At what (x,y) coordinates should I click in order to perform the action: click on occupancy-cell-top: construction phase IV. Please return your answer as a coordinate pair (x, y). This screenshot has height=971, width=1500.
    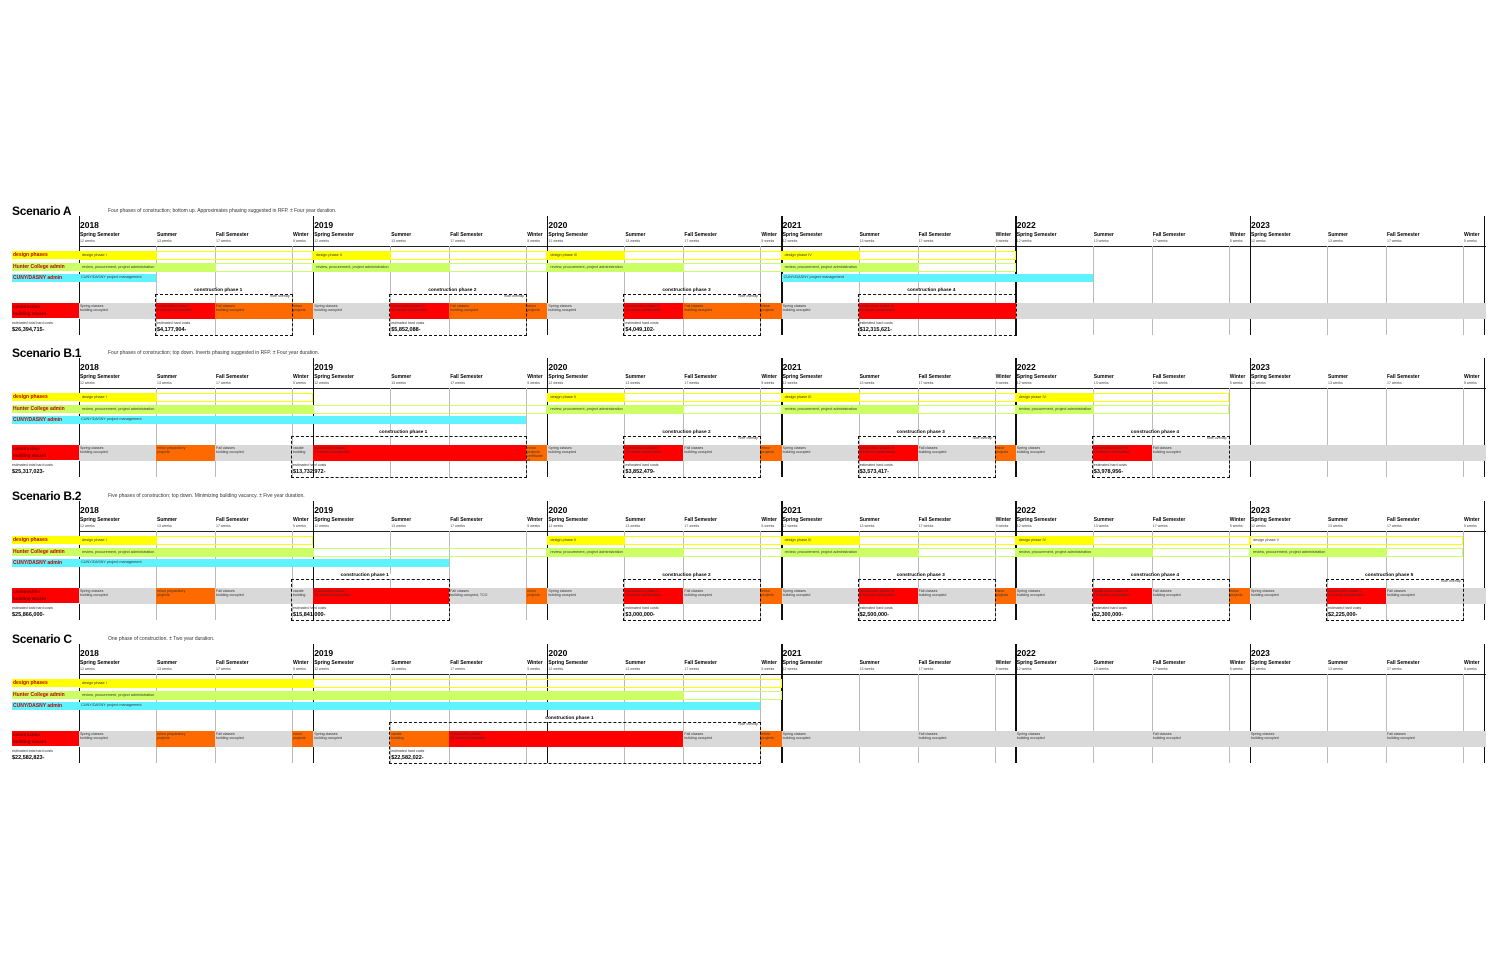
    Looking at the image, I should click on (1111, 447).